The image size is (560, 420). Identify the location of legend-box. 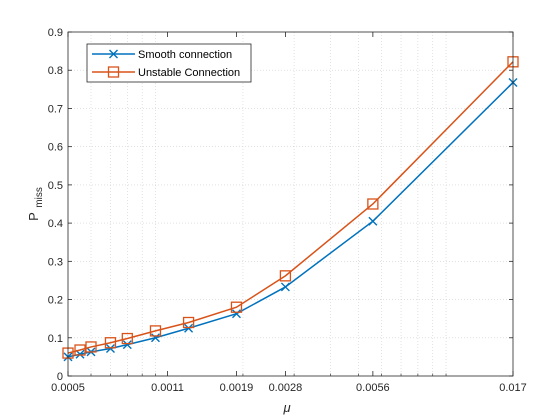
(169, 63).